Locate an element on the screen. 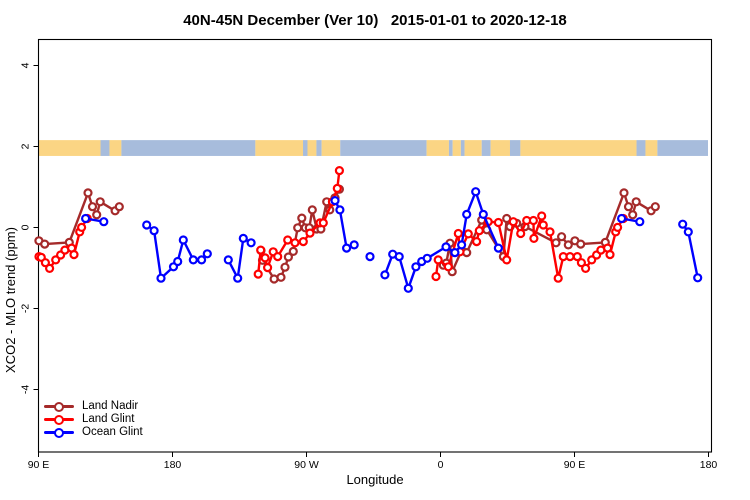 This screenshot has width=750, height=500. ocean-glint-marker-icon is located at coordinates (59, 432).